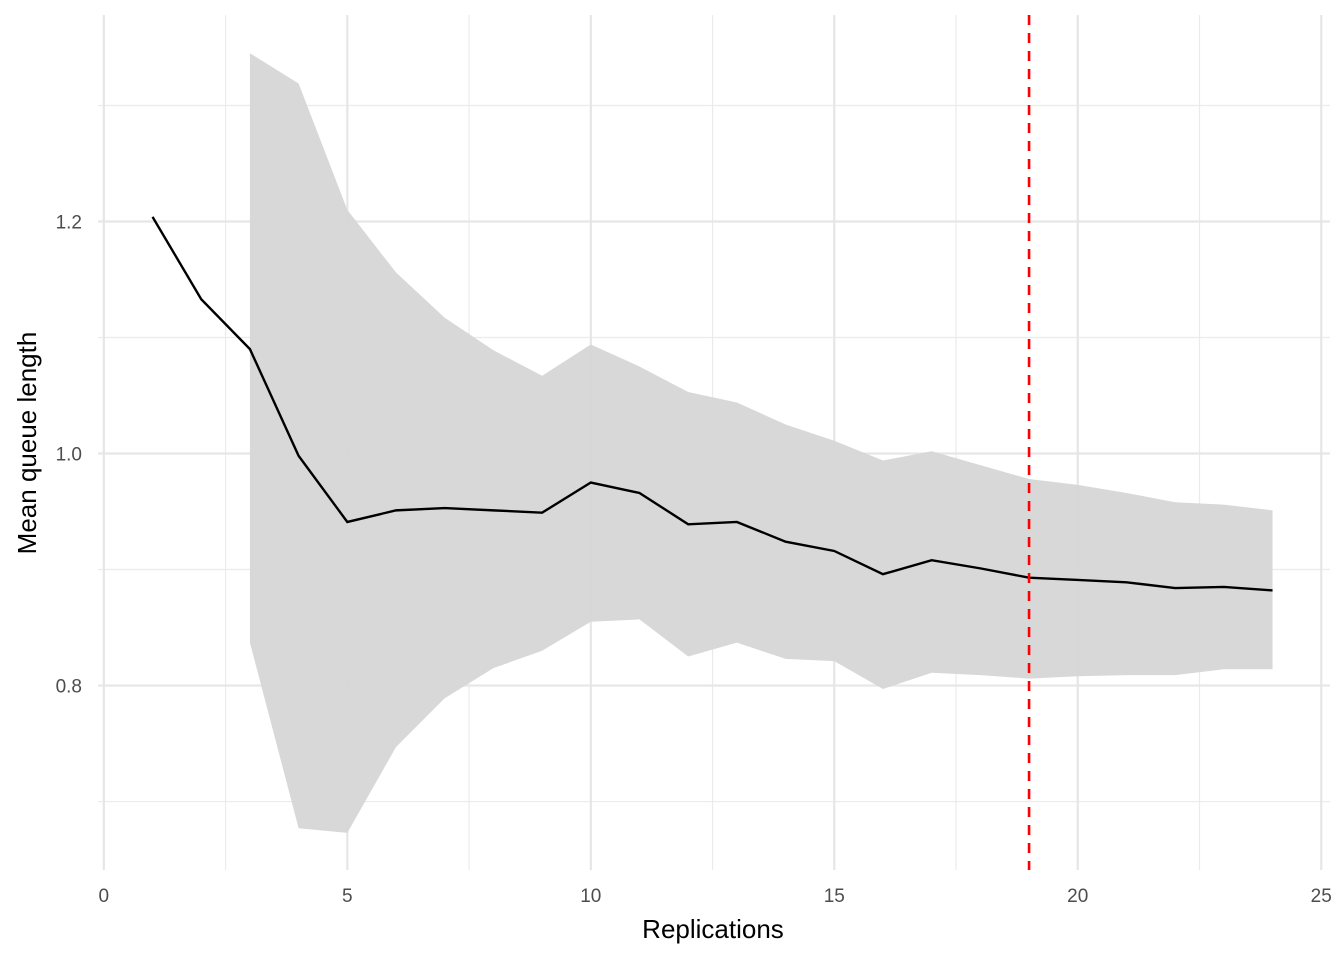 The height and width of the screenshot is (965, 1344). What do you see at coordinates (69, 687) in the screenshot?
I see `y-tick-label: 0.8` at bounding box center [69, 687].